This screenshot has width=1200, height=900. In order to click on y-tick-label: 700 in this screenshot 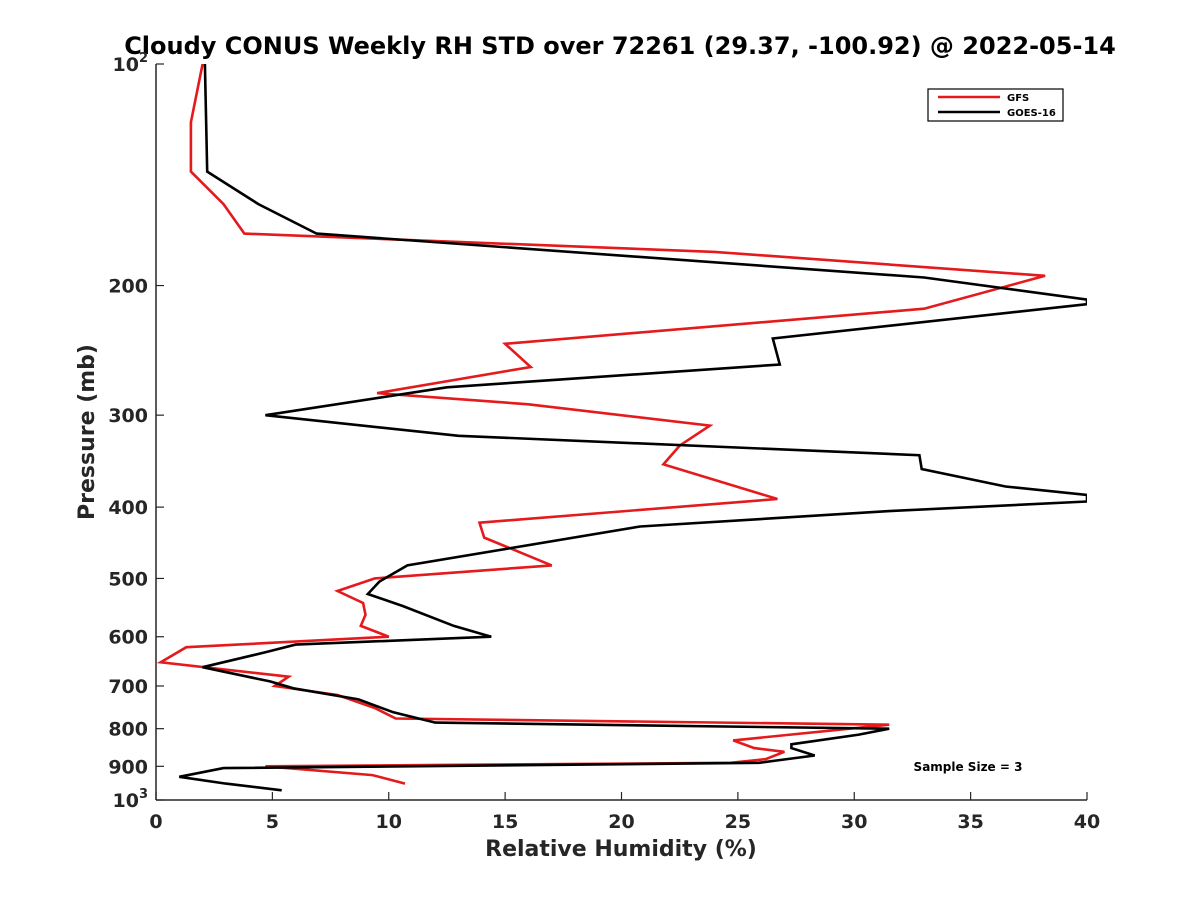, I will do `click(128, 687)`.